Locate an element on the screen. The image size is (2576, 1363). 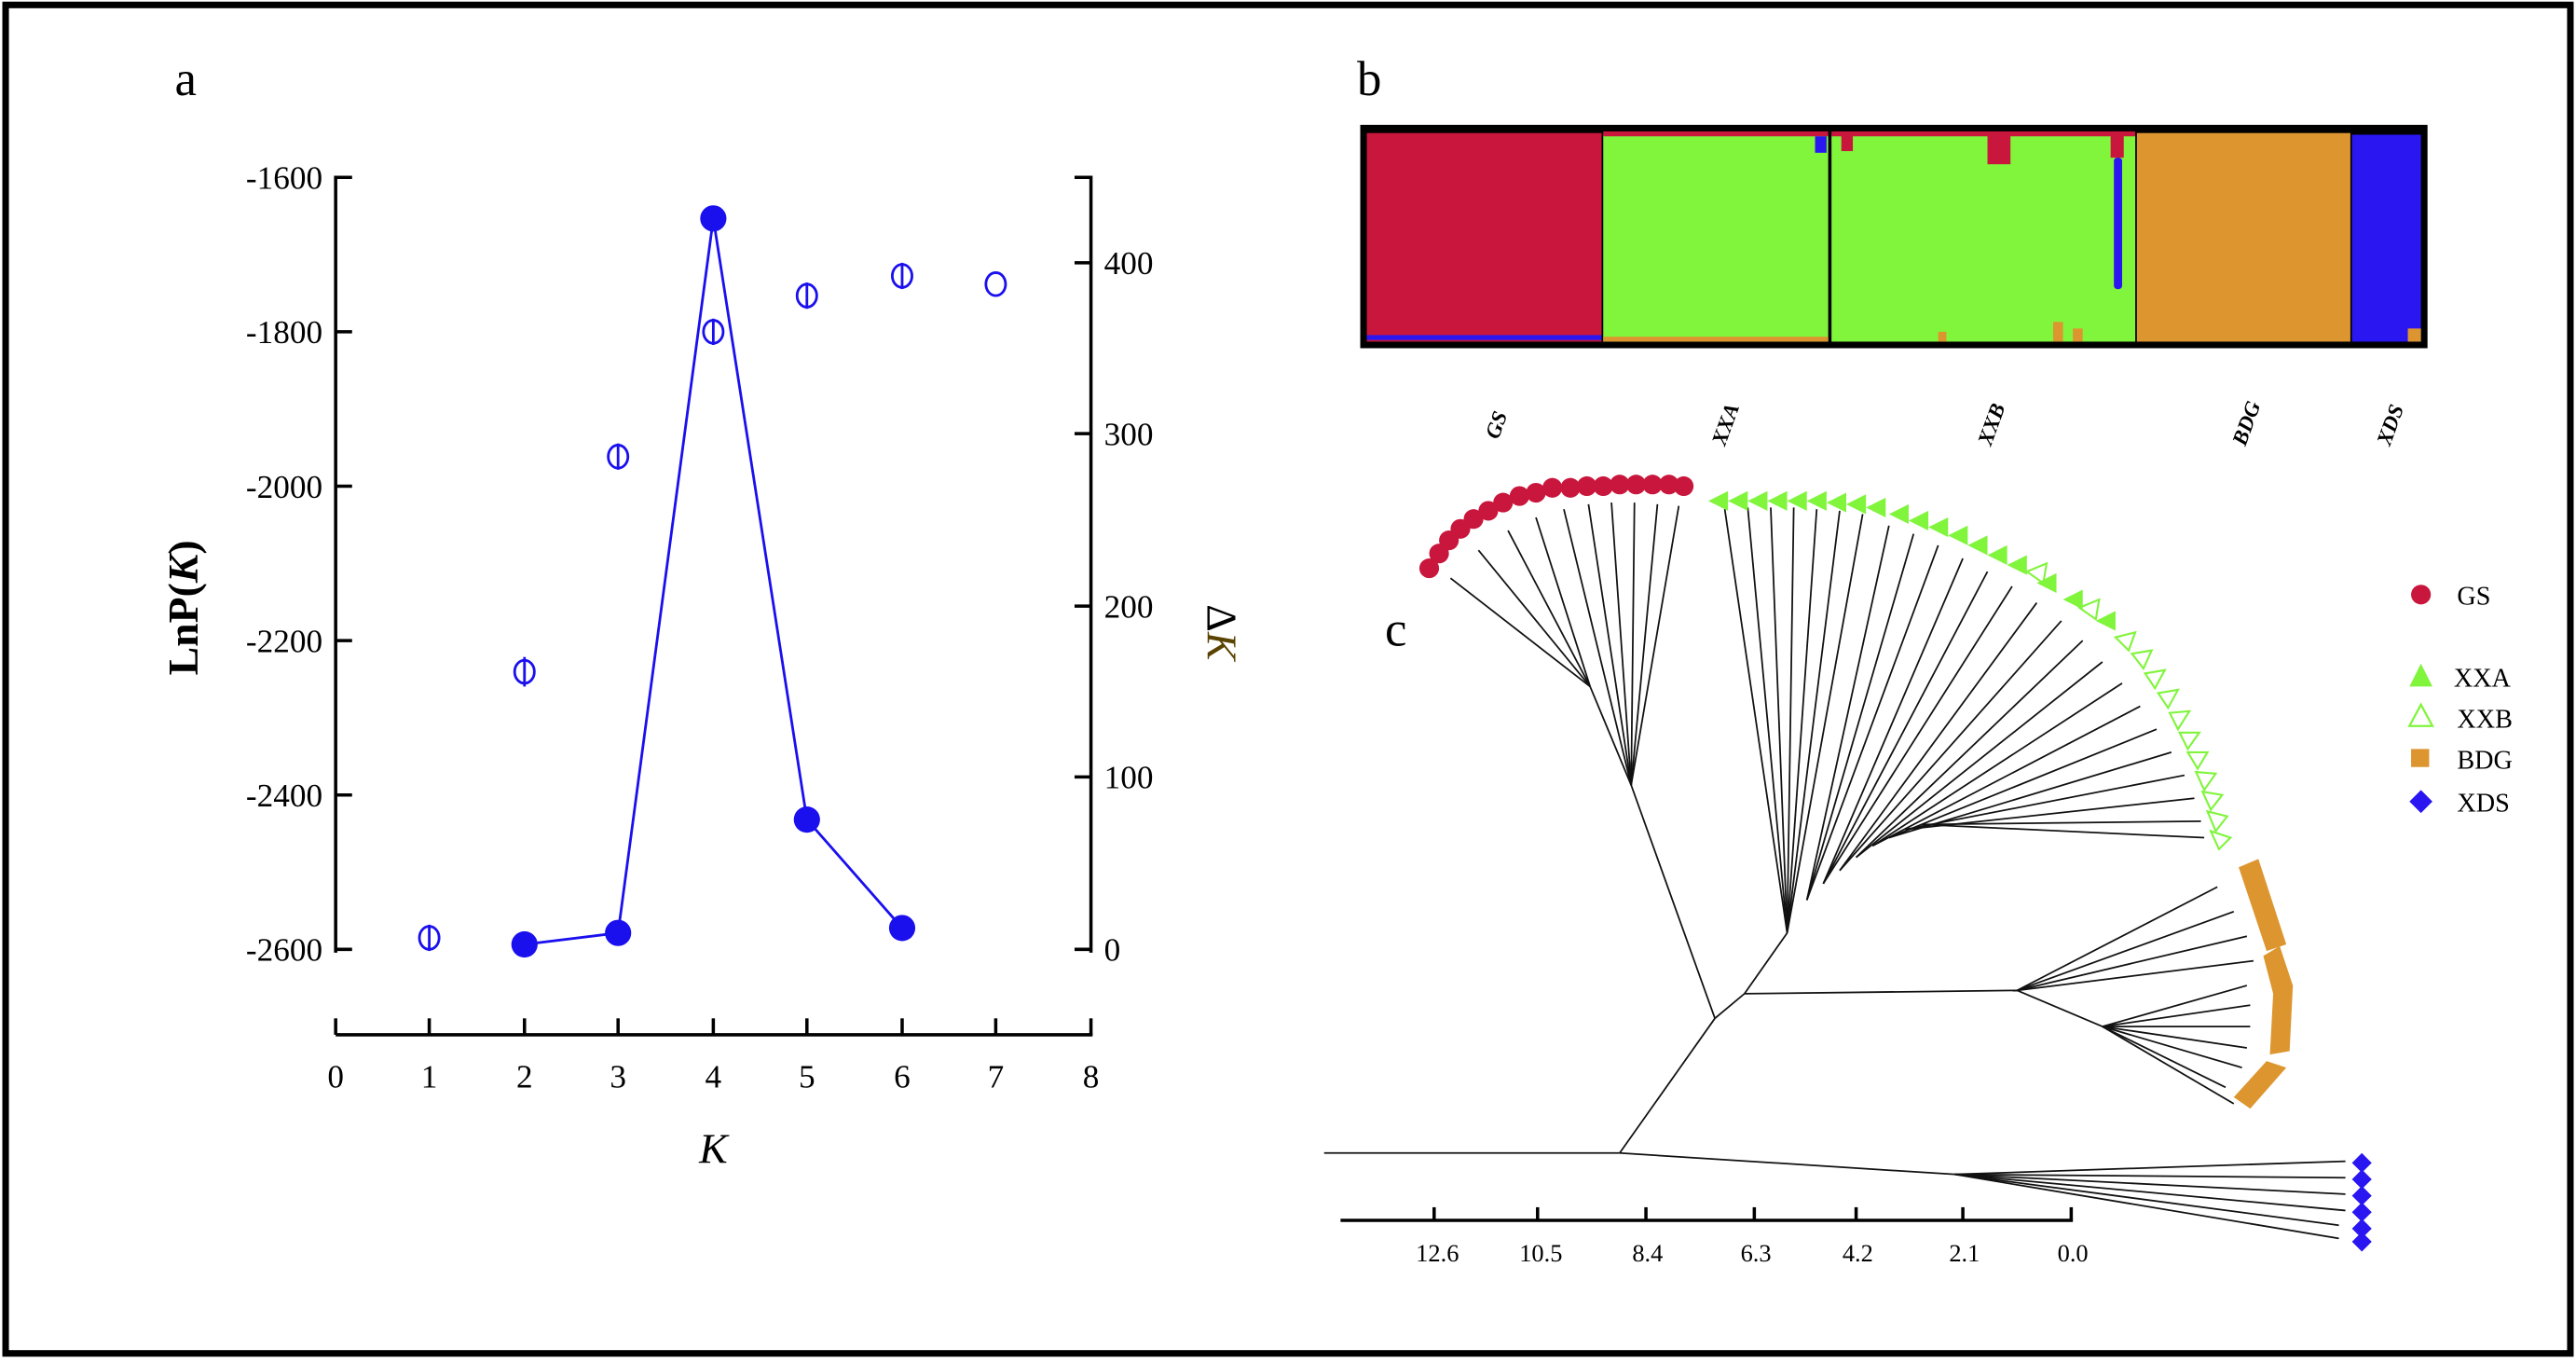
xtick: 4 is located at coordinates (714, 1076).